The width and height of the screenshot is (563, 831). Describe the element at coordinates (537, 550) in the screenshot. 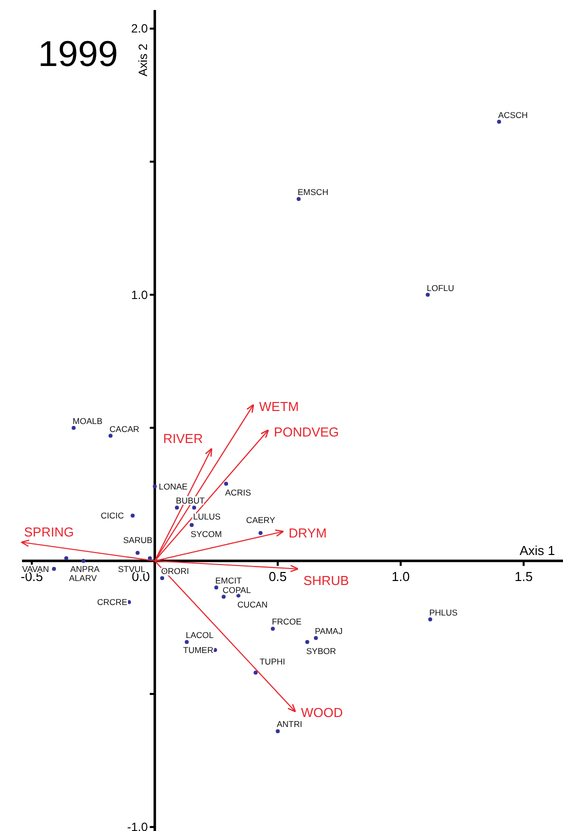

I see `x-axis-title: Axis 1` at that location.